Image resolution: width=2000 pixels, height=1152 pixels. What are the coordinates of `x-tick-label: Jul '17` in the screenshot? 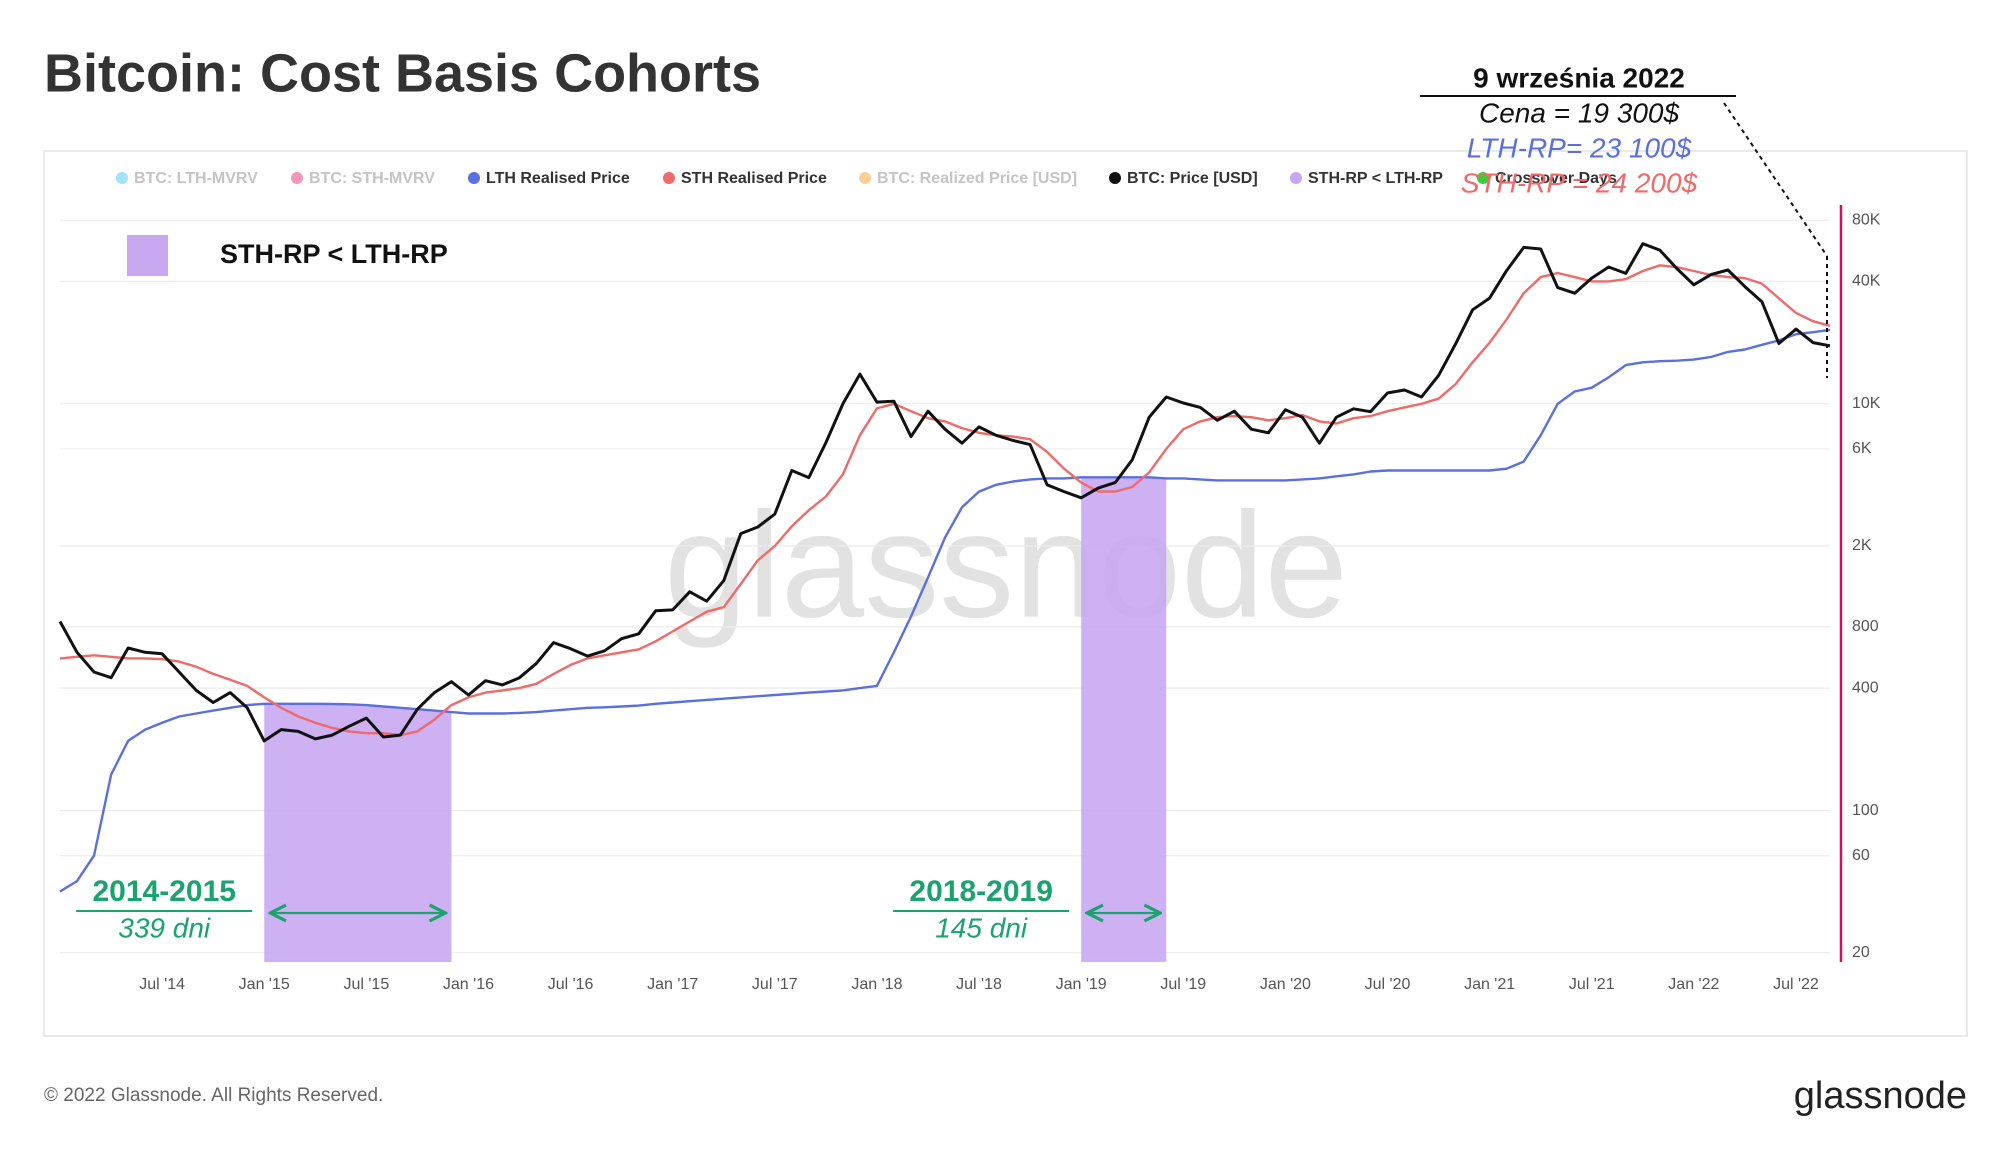 It's located at (775, 984).